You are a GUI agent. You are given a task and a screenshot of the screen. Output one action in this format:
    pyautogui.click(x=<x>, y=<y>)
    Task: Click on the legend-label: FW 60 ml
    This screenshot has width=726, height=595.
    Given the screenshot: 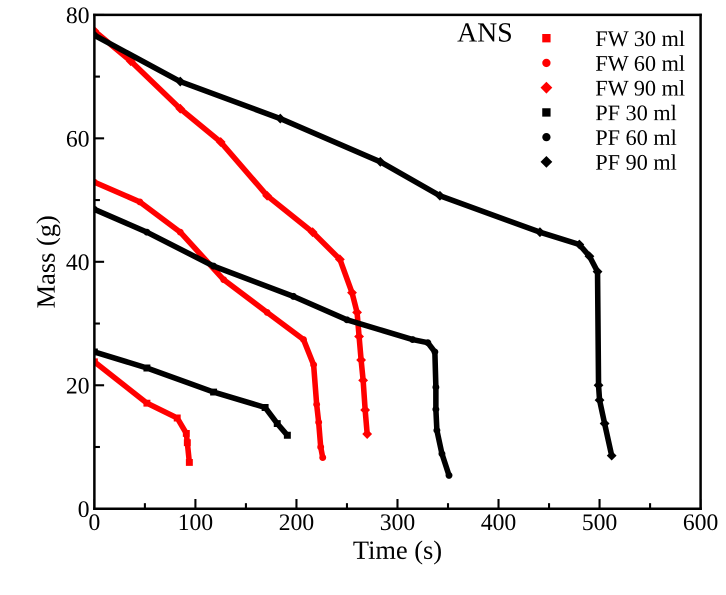 What is the action you would take?
    pyautogui.click(x=640, y=63)
    